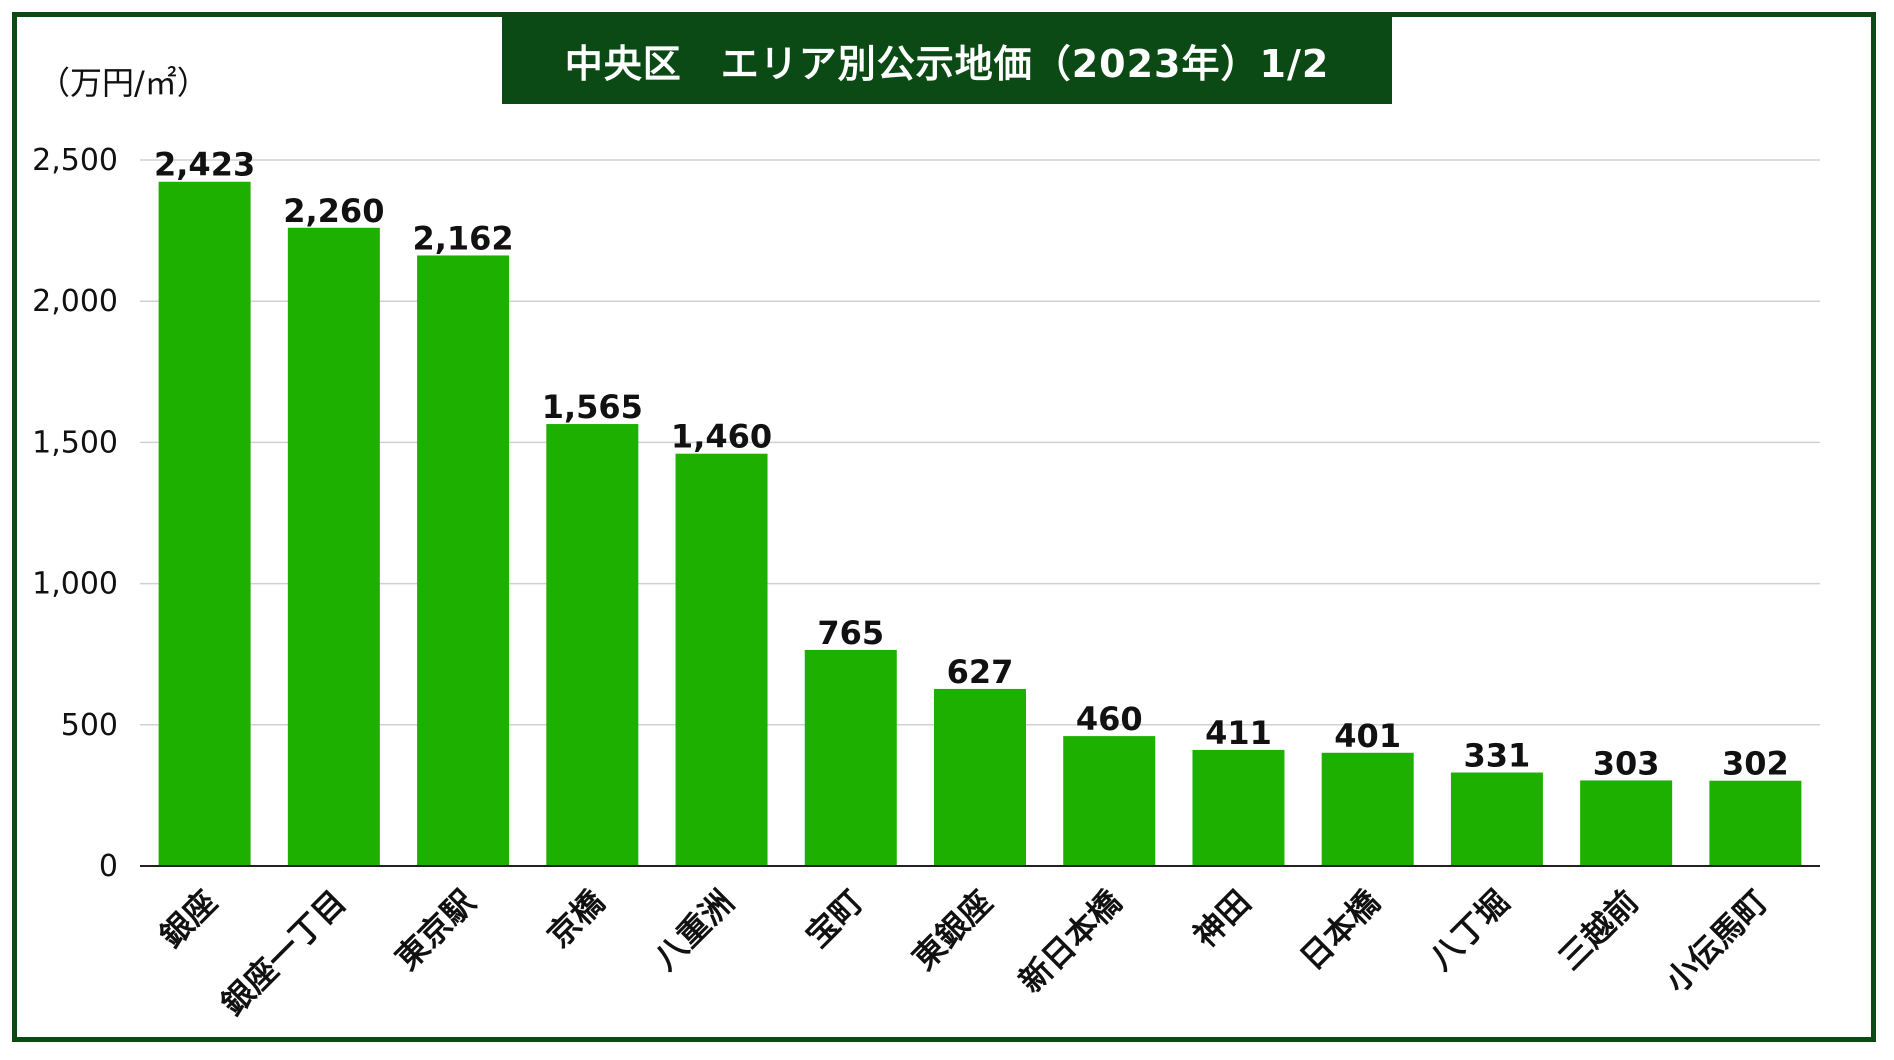 The image size is (1894, 1060). What do you see at coordinates (721, 437) in the screenshot?
I see `data-label: 1,460` at bounding box center [721, 437].